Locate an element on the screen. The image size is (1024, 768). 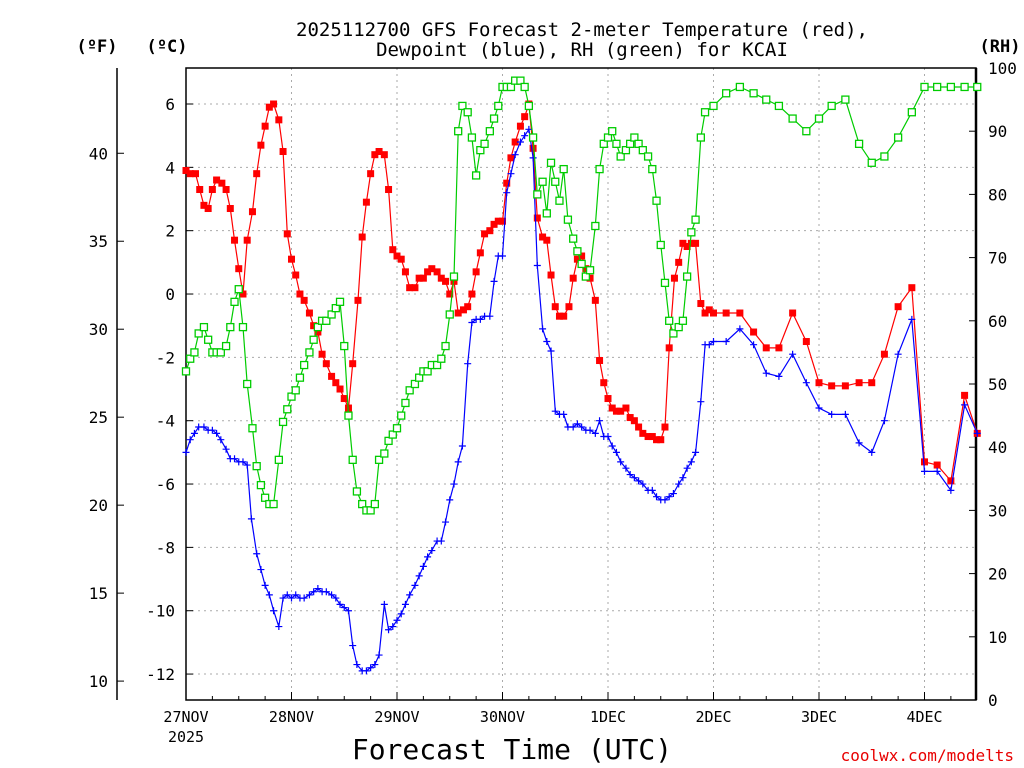
fahrenheit-tick-label: 10 is located at coordinates (98, 681).